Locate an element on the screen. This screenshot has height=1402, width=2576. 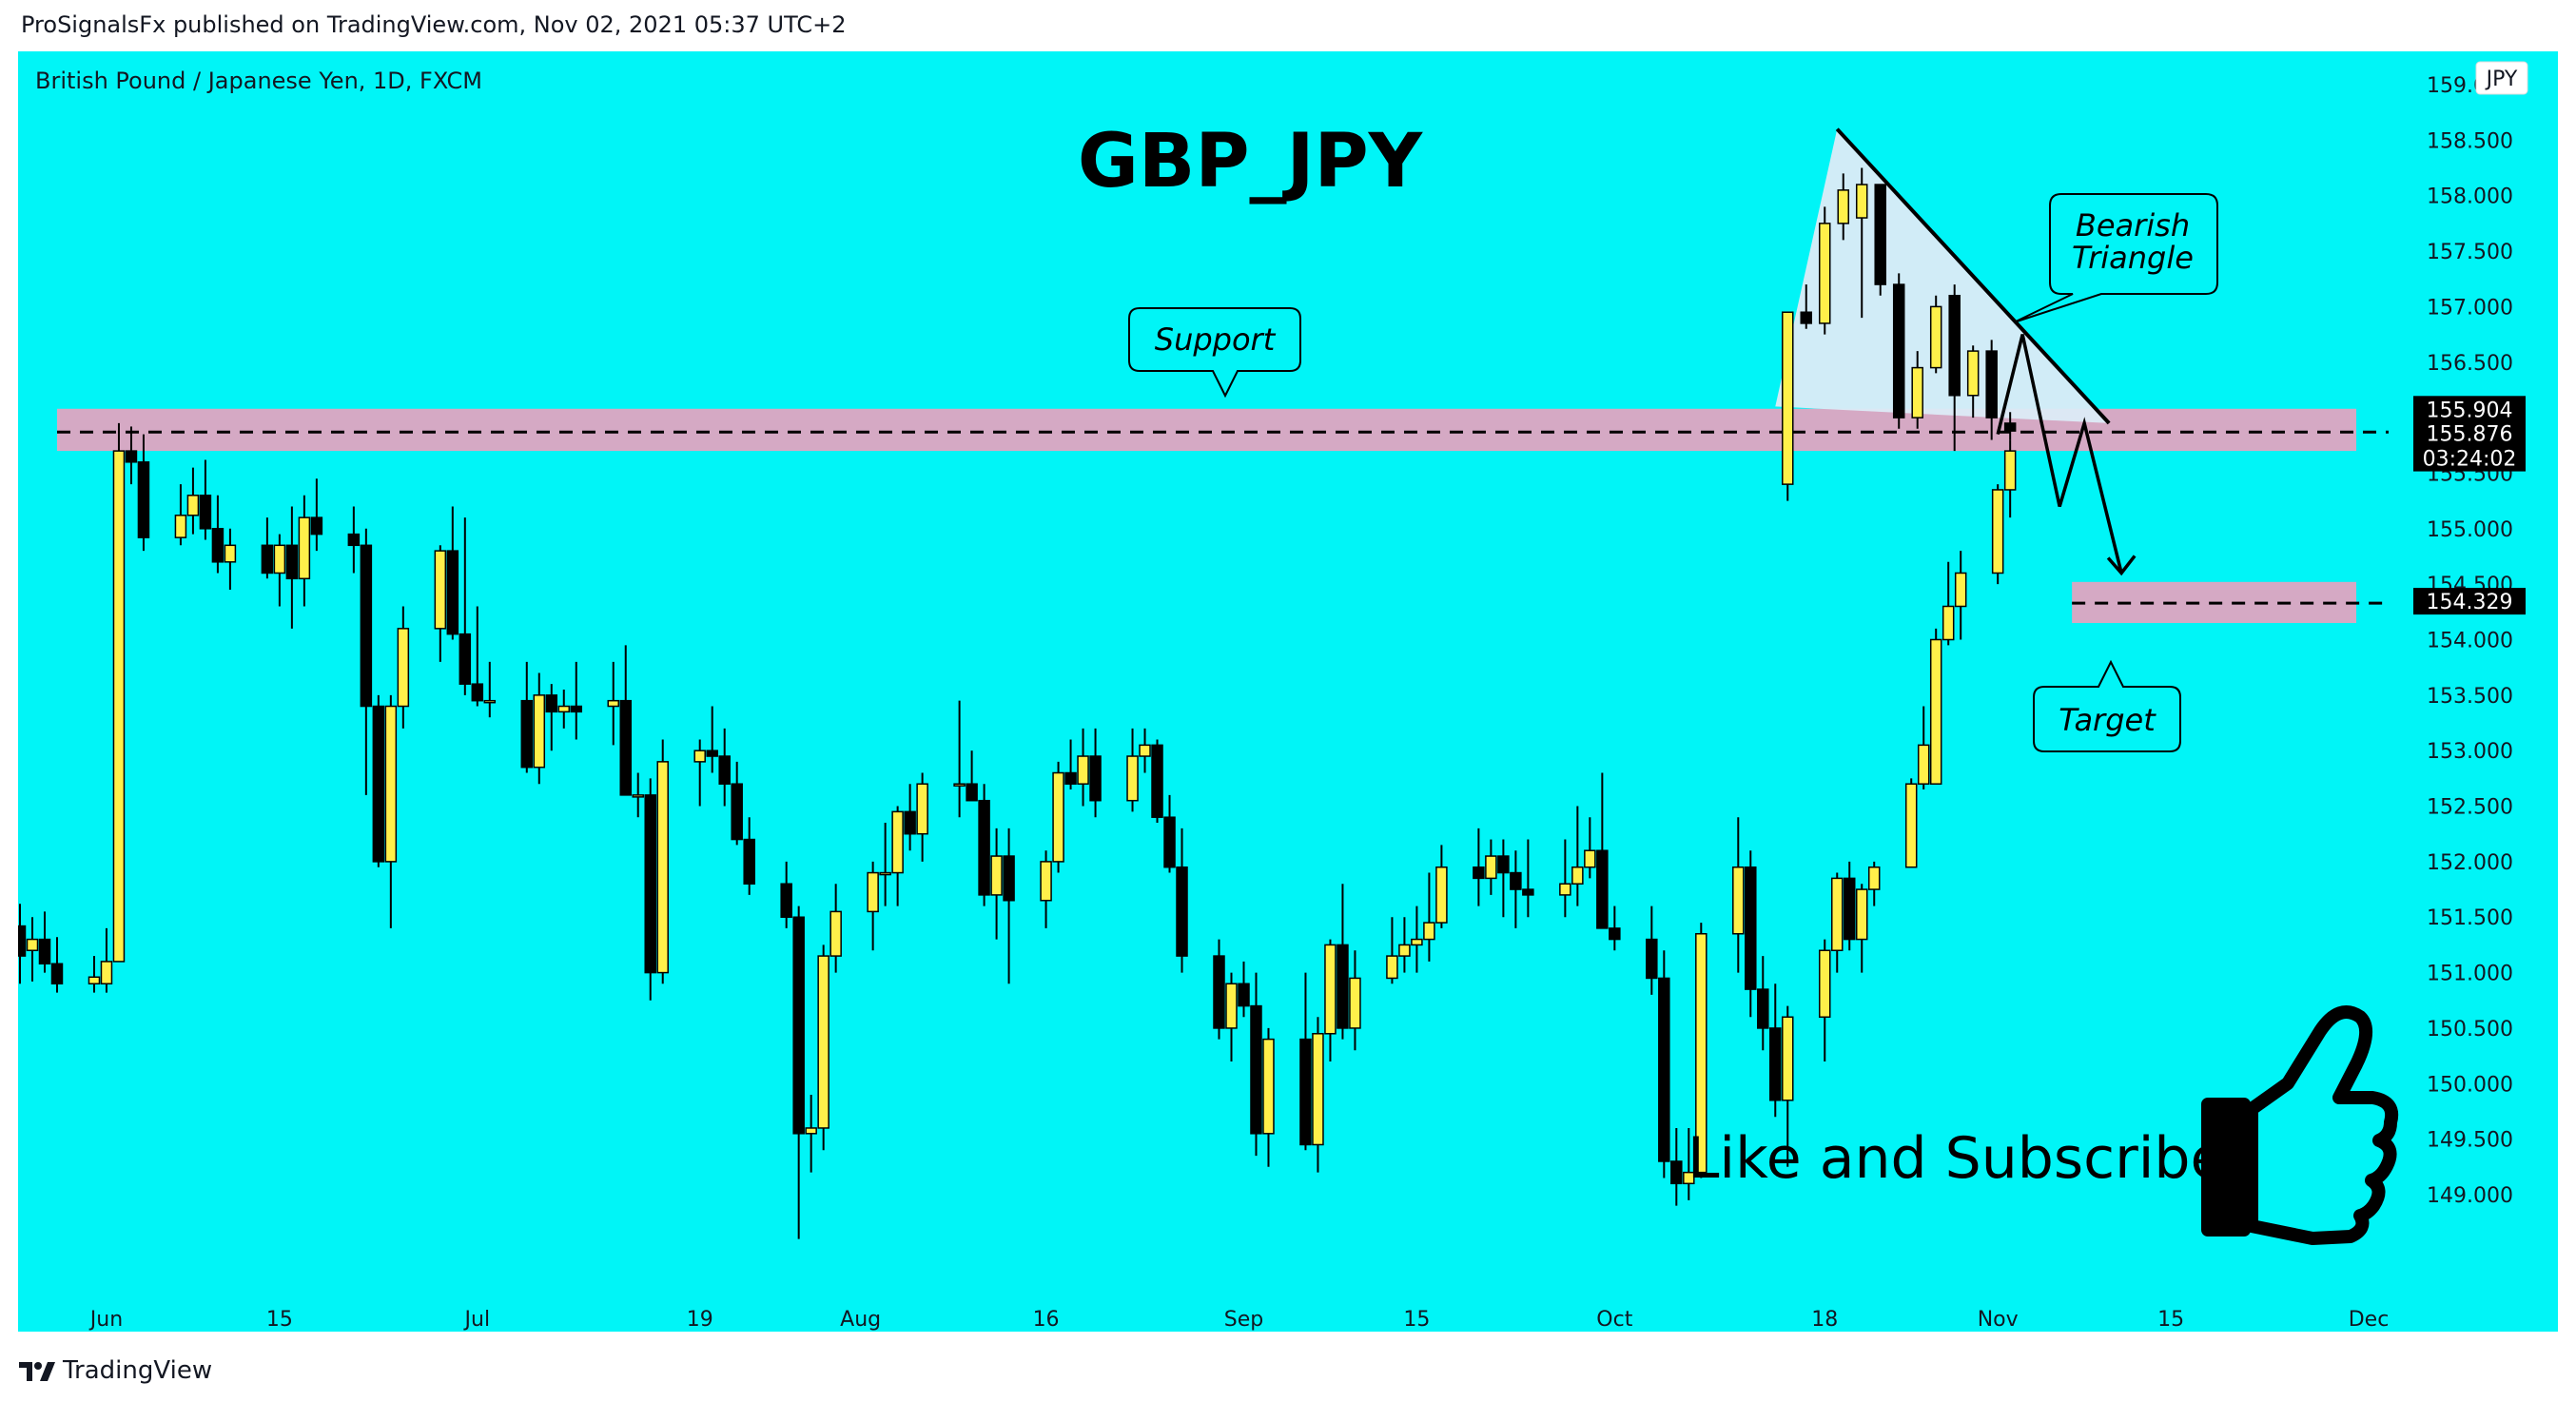
currency-badge: JPY is located at coordinates (2501, 78).